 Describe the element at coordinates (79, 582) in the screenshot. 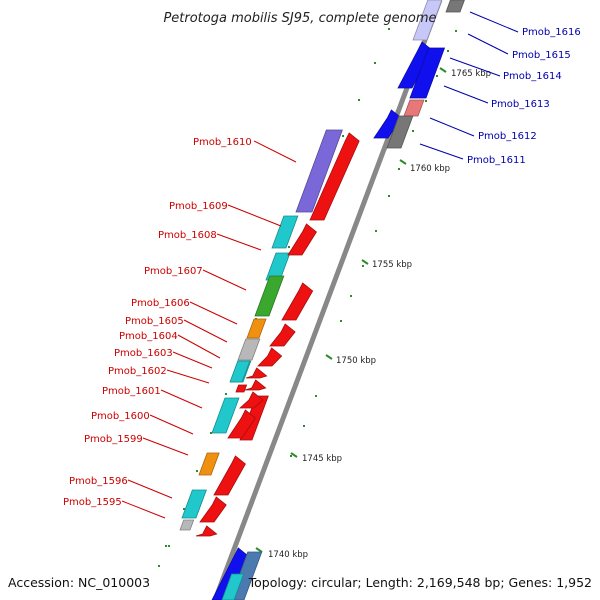

I see `accession-text: Accession: NC_010003` at that location.